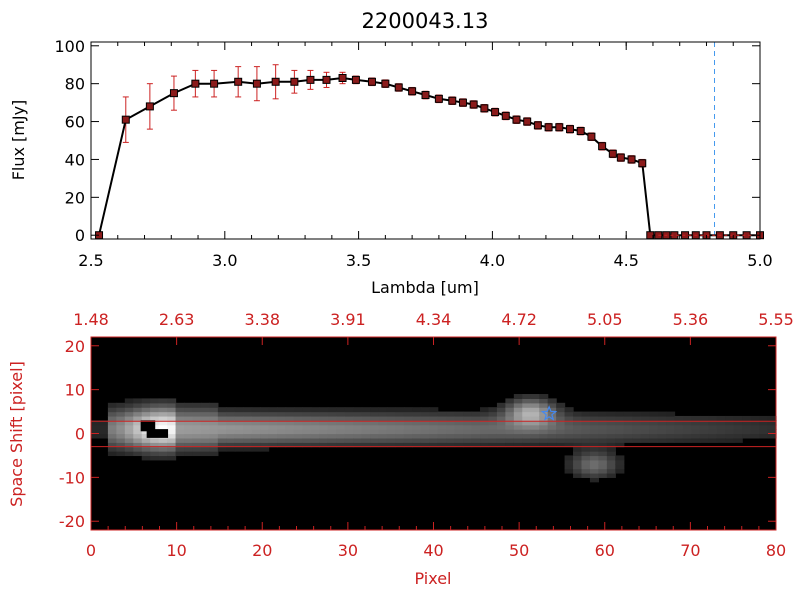 The height and width of the screenshot is (600, 800). Describe the element at coordinates (348, 319) in the screenshot. I see `wavelength-tick-label: 3.91` at that location.